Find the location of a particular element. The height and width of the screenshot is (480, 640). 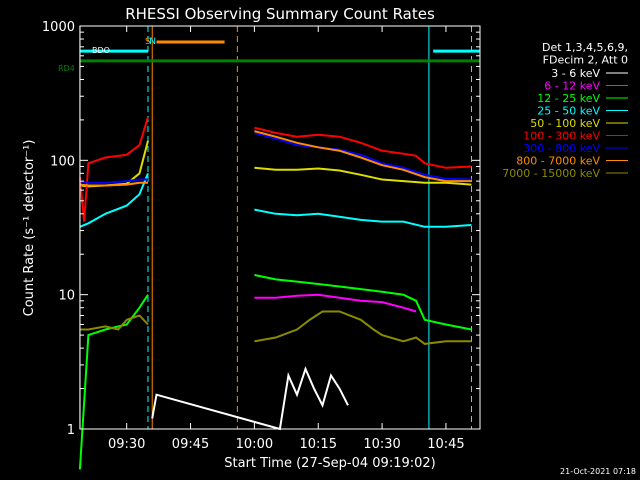

x-tick-label-3: 10:15 is located at coordinates (318, 444).